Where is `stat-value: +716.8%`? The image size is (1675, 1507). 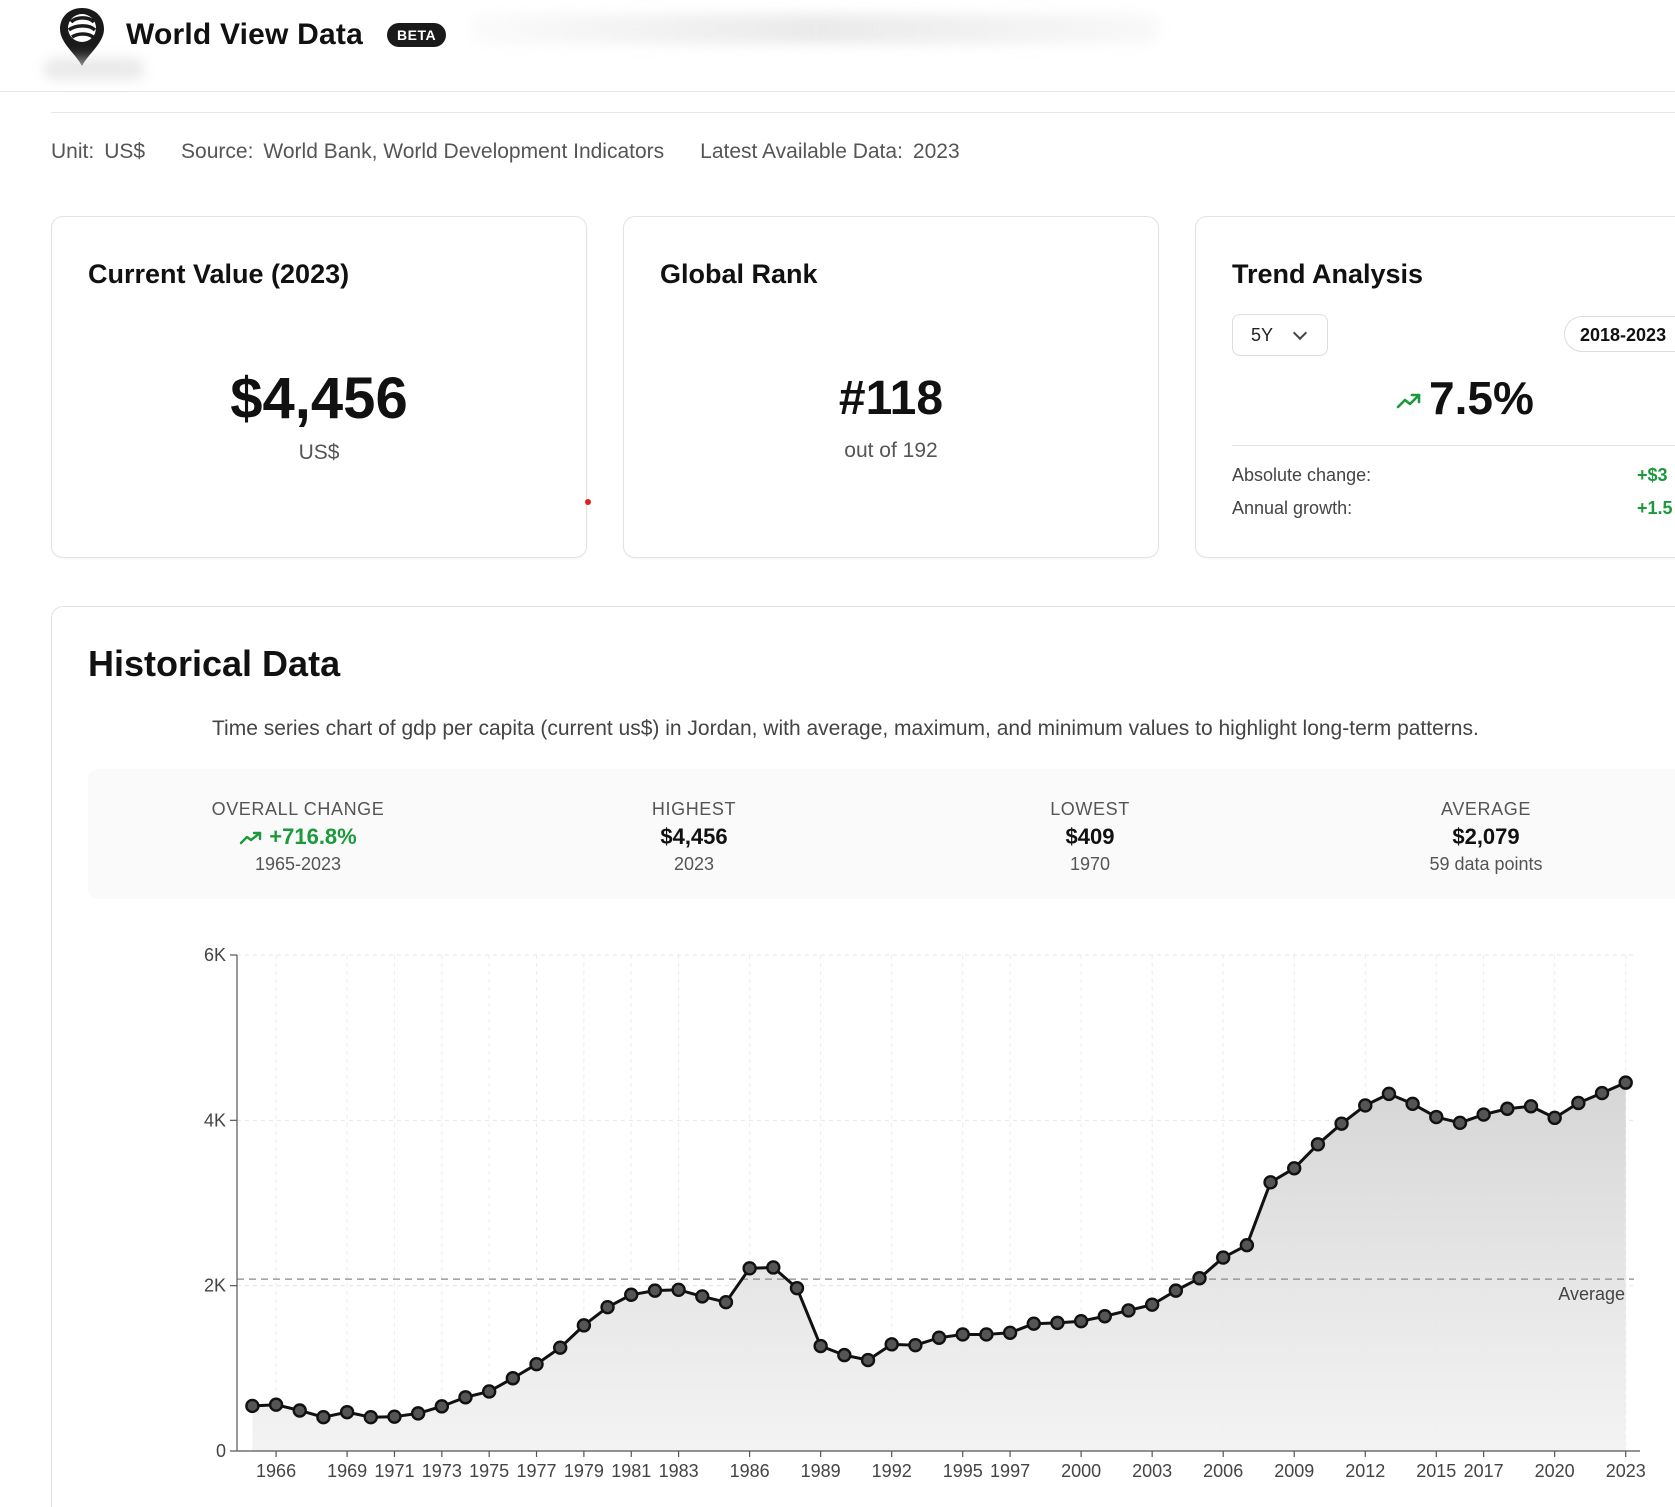
stat-value: +716.8% is located at coordinates (298, 837).